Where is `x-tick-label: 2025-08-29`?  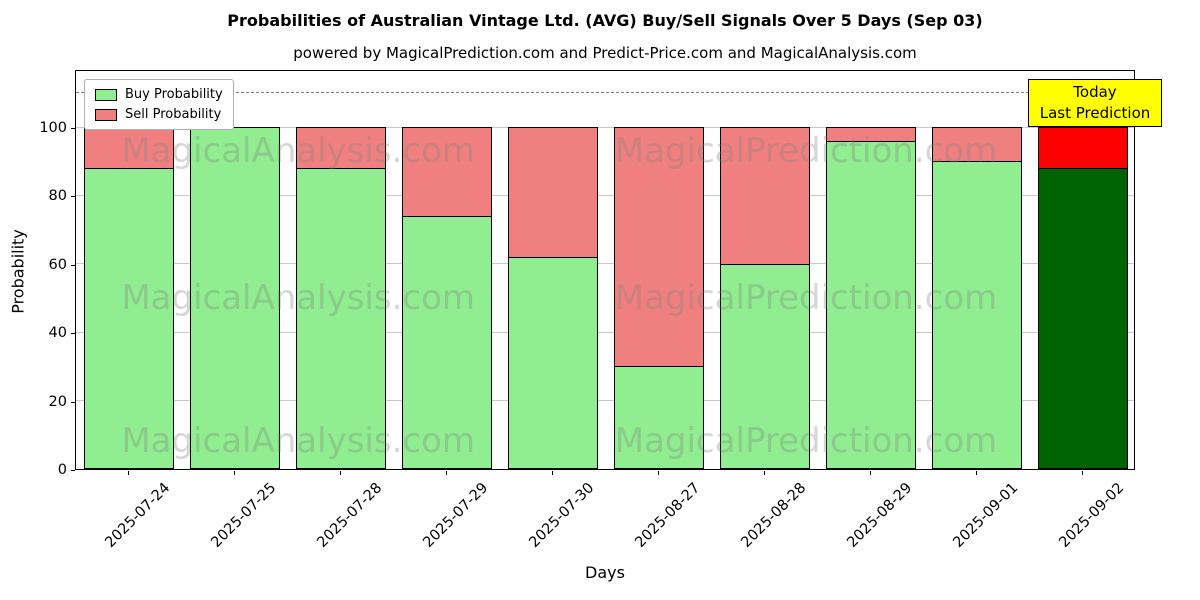
x-tick-label: 2025-08-29 is located at coordinates (880, 515).